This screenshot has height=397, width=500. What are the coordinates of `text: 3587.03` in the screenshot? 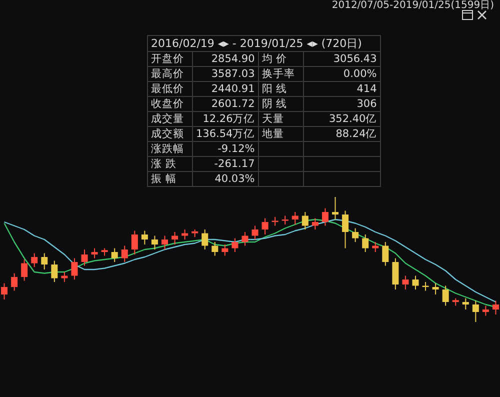 It's located at (225, 74).